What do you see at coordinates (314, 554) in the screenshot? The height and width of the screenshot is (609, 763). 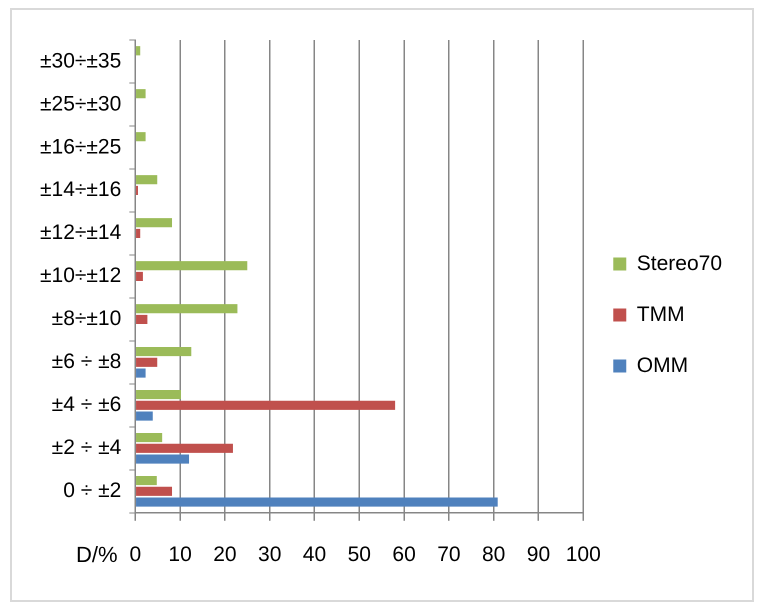 I see `x-tick-label: 40` at bounding box center [314, 554].